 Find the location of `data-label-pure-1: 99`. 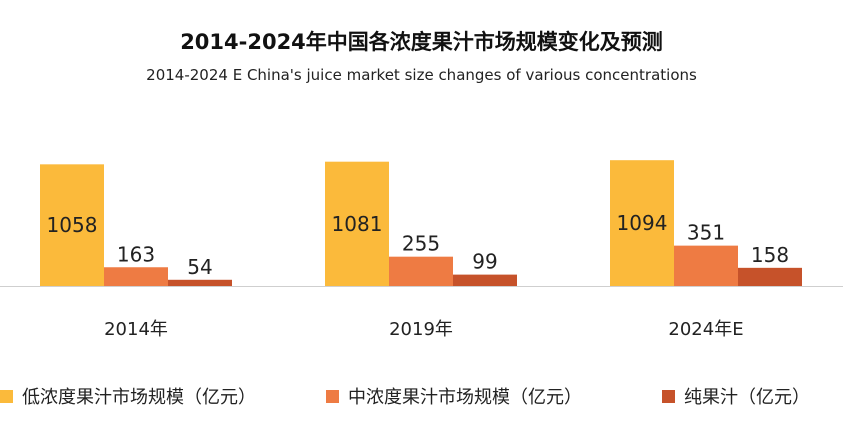

data-label-pure-1: 99 is located at coordinates (484, 262).